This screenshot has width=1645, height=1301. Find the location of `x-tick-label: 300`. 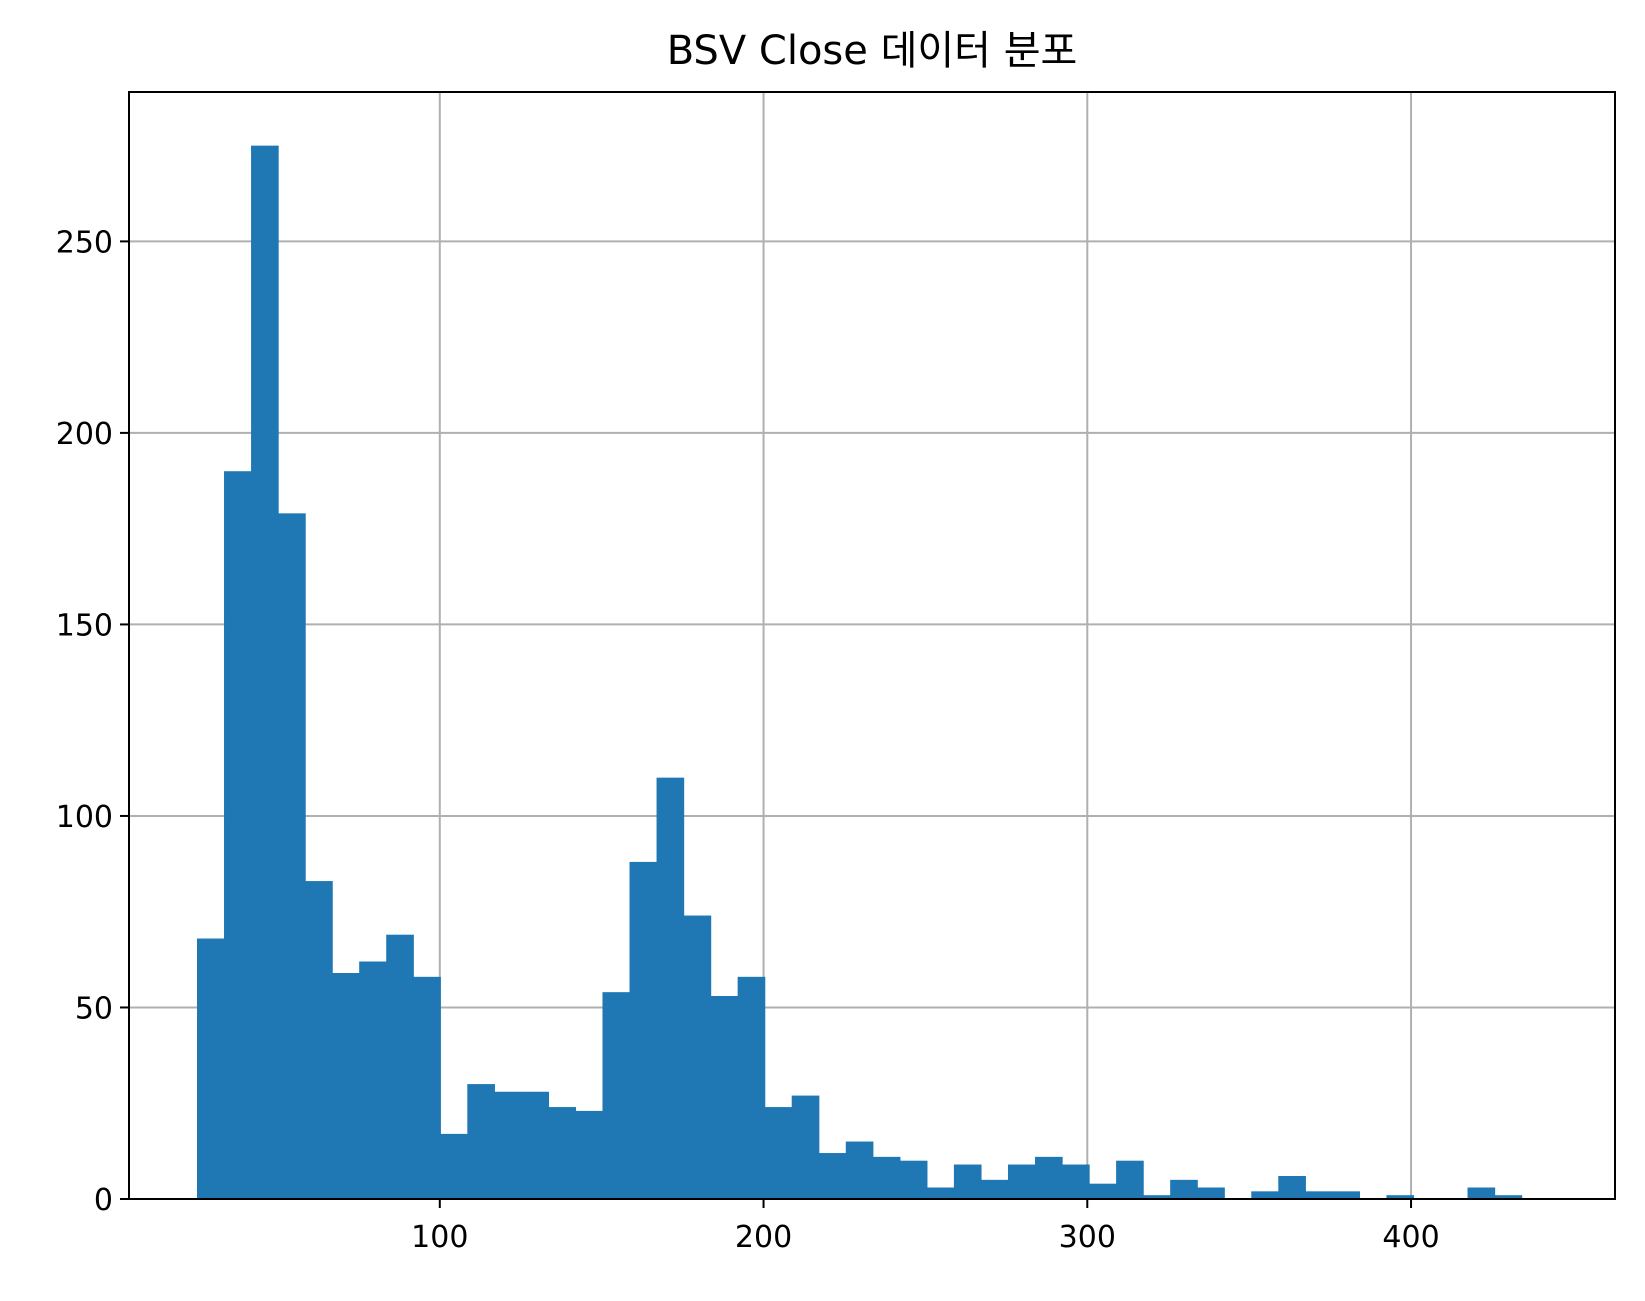

x-tick-label: 300 is located at coordinates (1087, 1237).